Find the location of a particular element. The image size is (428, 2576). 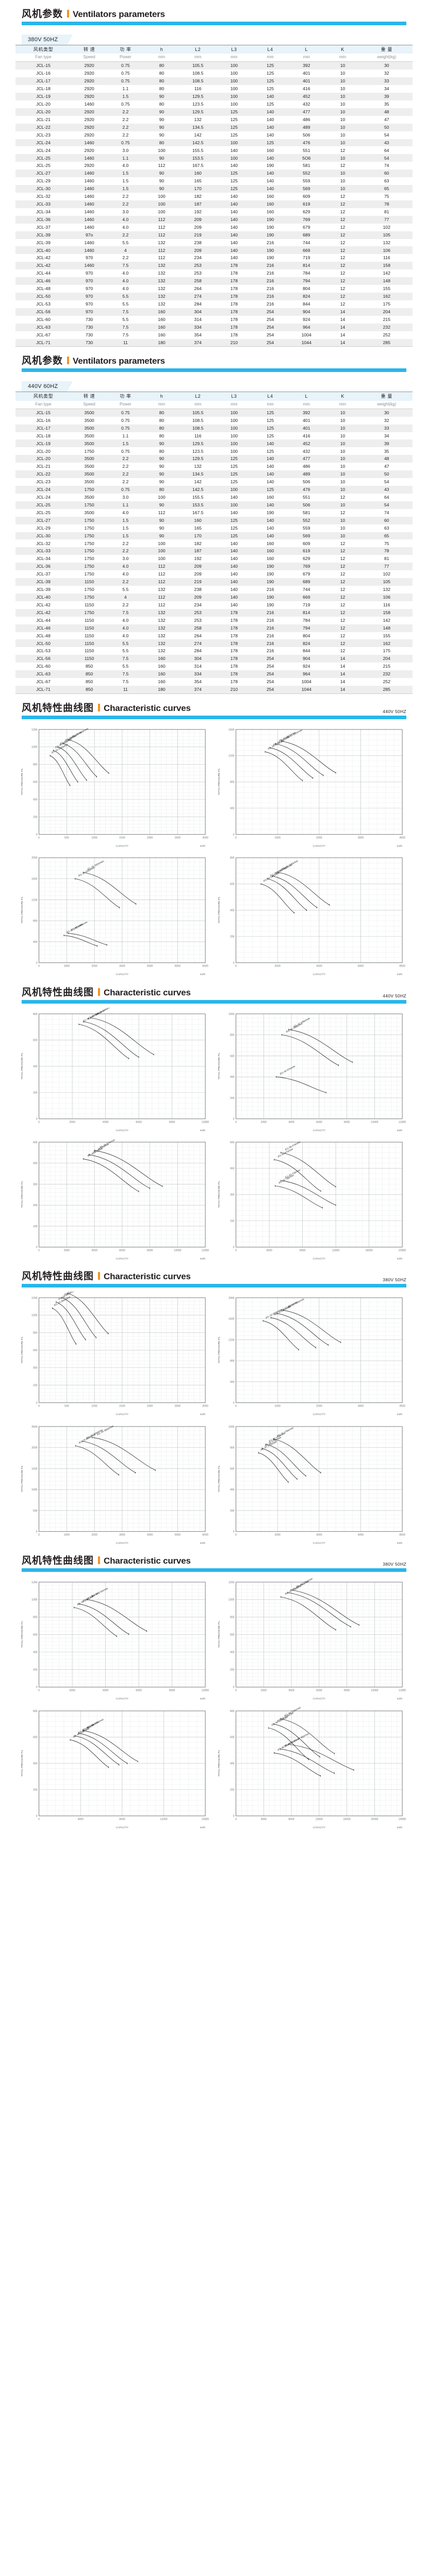

table-cell: 1750 is located at coordinates (90, 505).